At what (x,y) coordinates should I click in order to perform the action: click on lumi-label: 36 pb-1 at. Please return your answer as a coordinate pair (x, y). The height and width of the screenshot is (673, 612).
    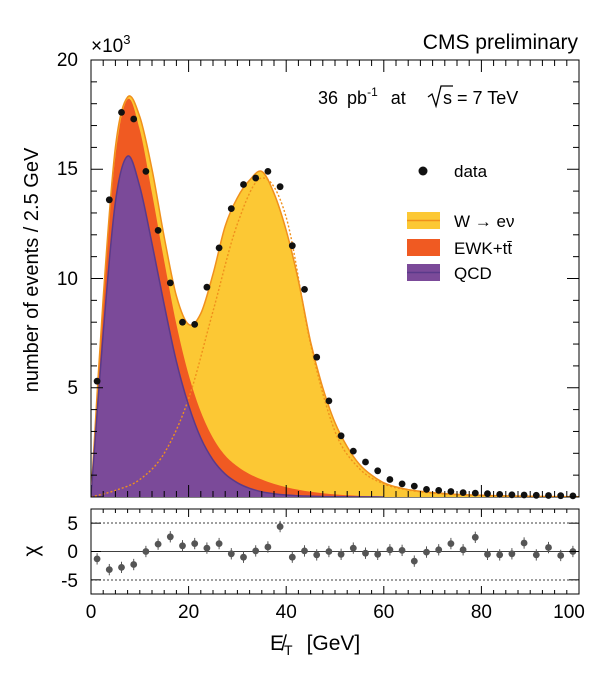
    Looking at the image, I should click on (362, 94).